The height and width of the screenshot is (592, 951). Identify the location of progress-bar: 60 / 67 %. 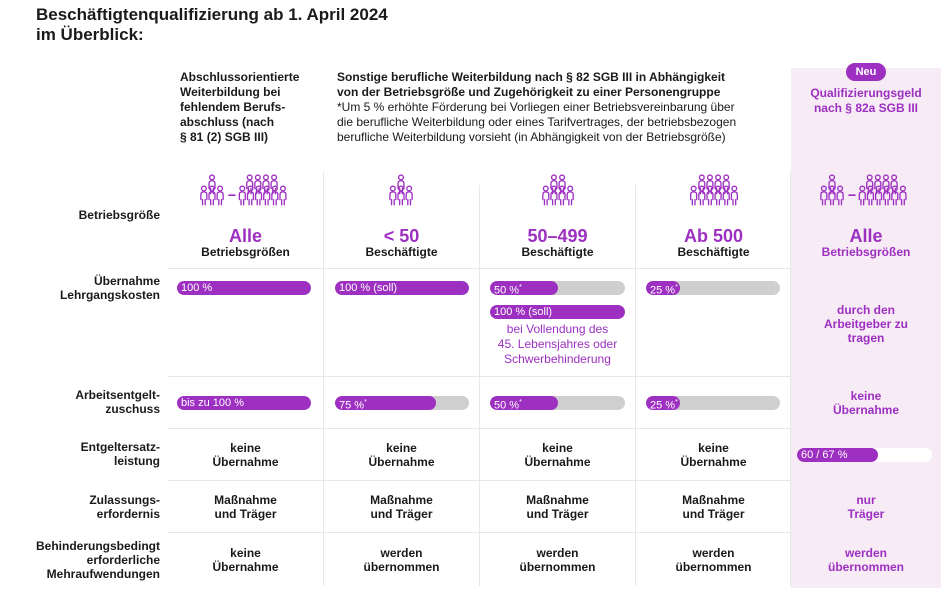
(864, 455).